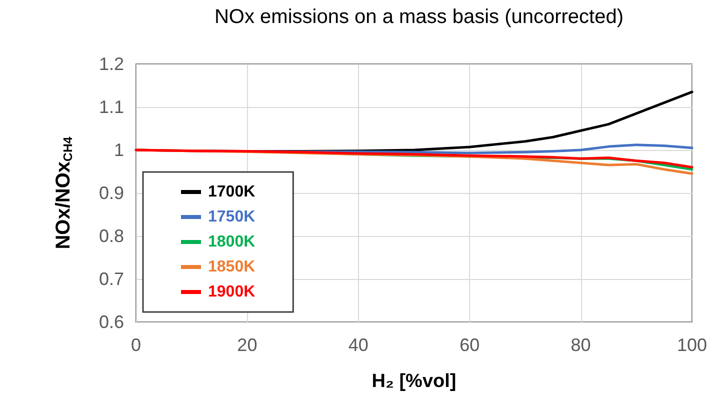  What do you see at coordinates (580, 345) in the screenshot?
I see `x-tick-label: 80` at bounding box center [580, 345].